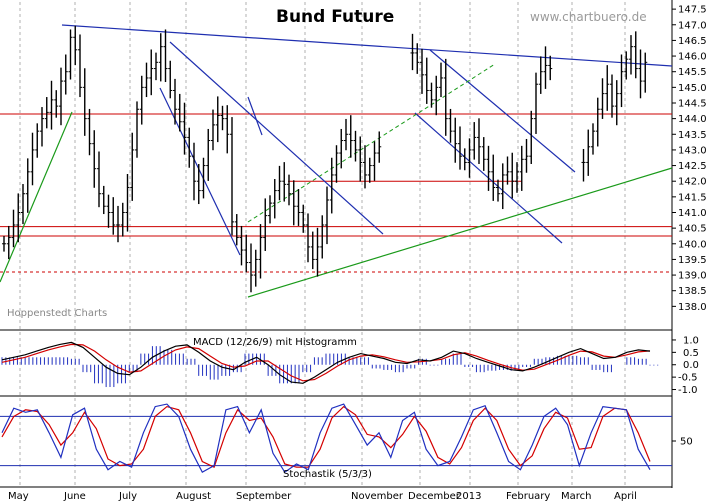  I want to click on price-tick-label: 138.5, so click(692, 291).